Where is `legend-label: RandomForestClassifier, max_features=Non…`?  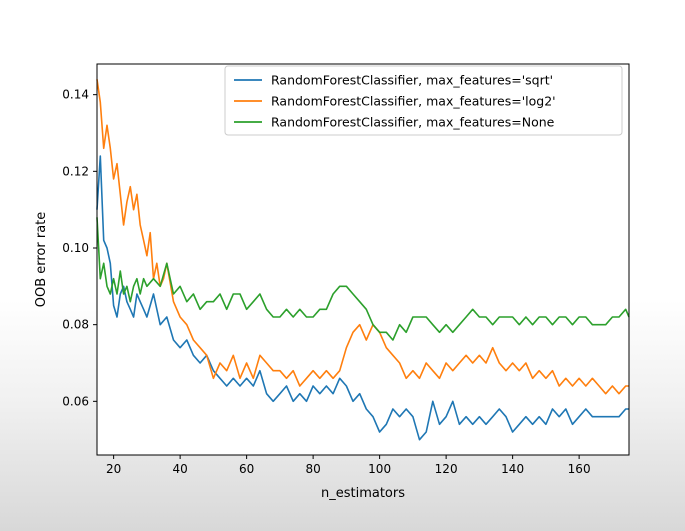
legend-label: RandomForestClassifier, max_features=Non… is located at coordinates (413, 122).